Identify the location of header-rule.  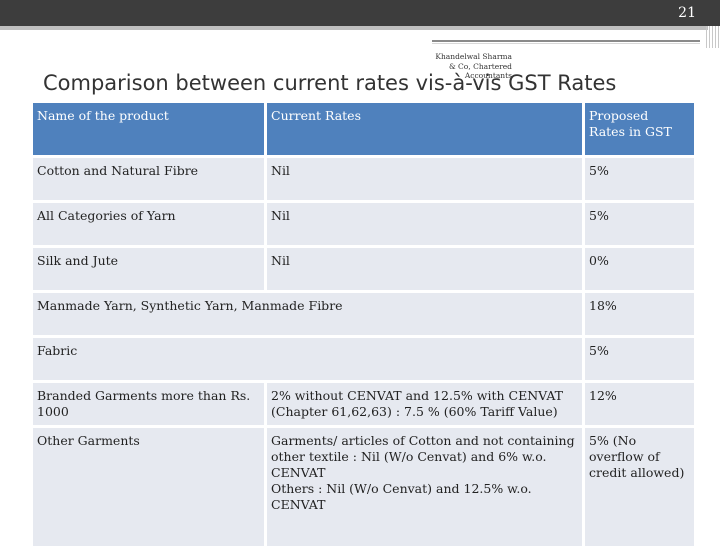
(566, 41).